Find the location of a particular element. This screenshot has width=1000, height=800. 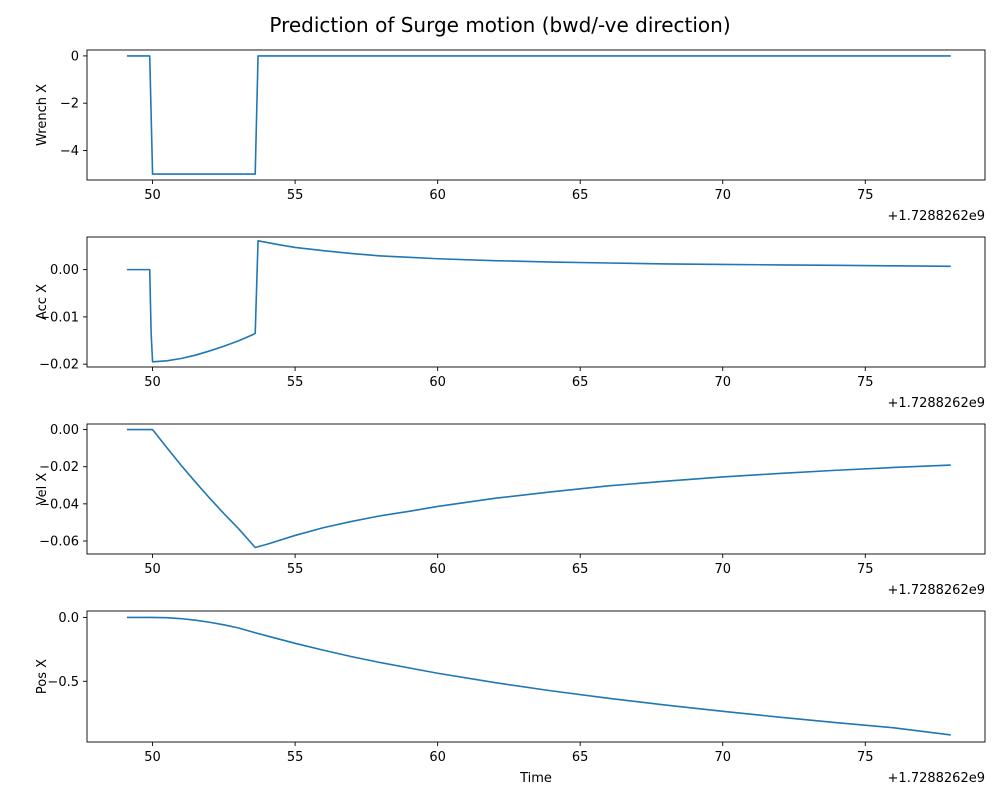

y-tick-label: −4 is located at coordinates (69, 151).